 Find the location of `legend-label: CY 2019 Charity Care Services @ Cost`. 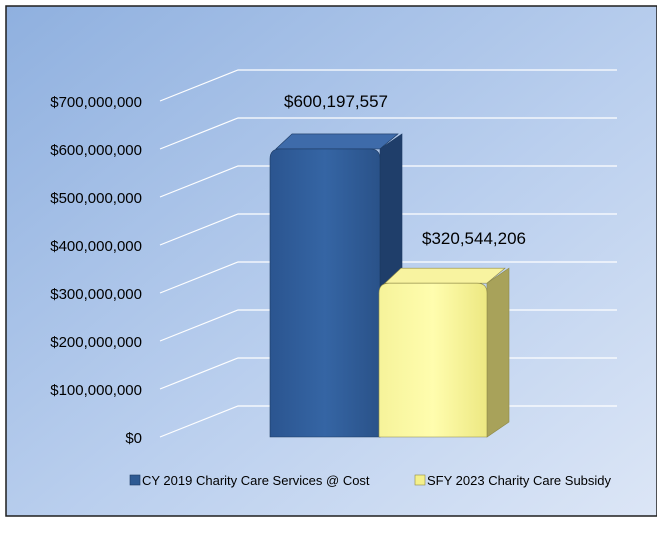

legend-label: CY 2019 Charity Care Services @ Cost is located at coordinates (256, 480).